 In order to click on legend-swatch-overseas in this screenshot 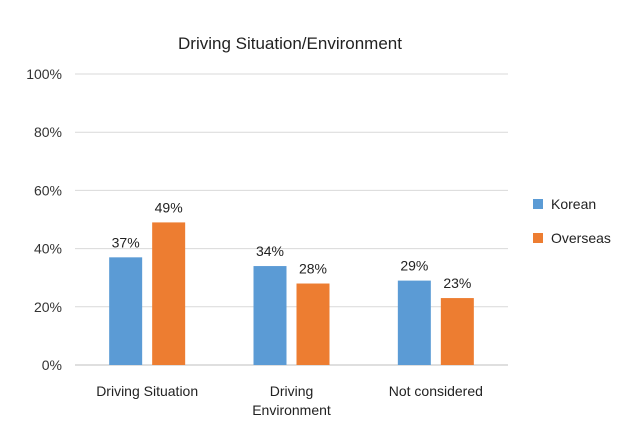, I will do `click(538, 238)`.